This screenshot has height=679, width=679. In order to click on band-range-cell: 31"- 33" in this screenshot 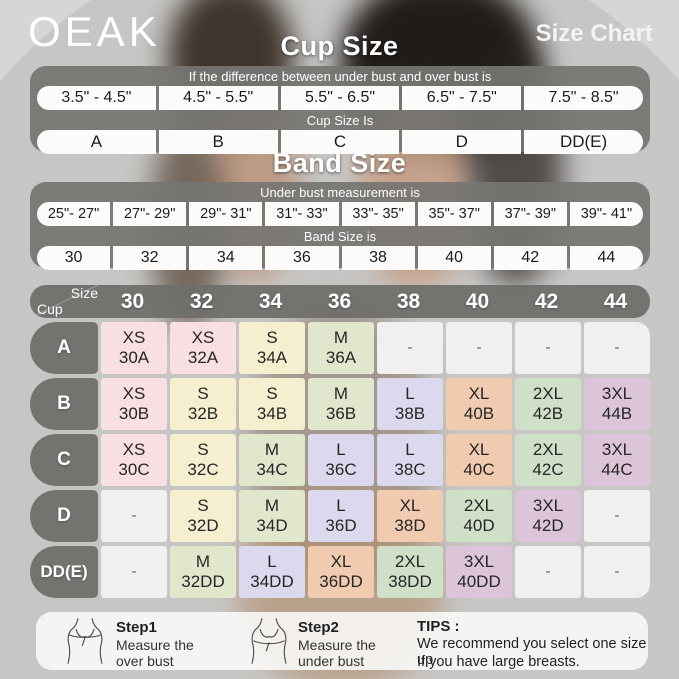, I will do `click(302, 214)`.